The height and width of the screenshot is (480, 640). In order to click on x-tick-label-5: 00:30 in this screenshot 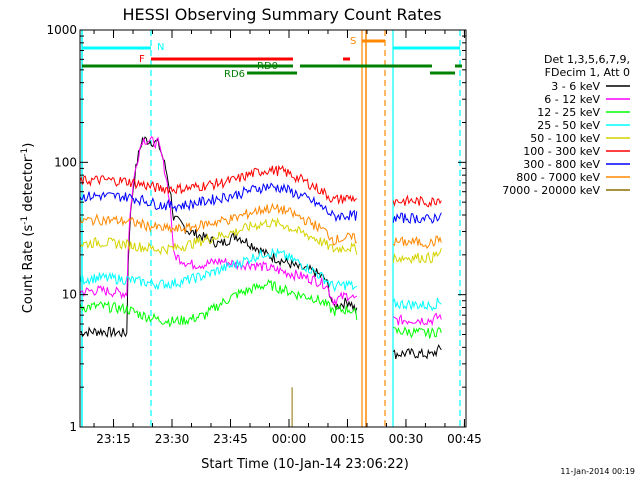, I will do `click(406, 439)`.